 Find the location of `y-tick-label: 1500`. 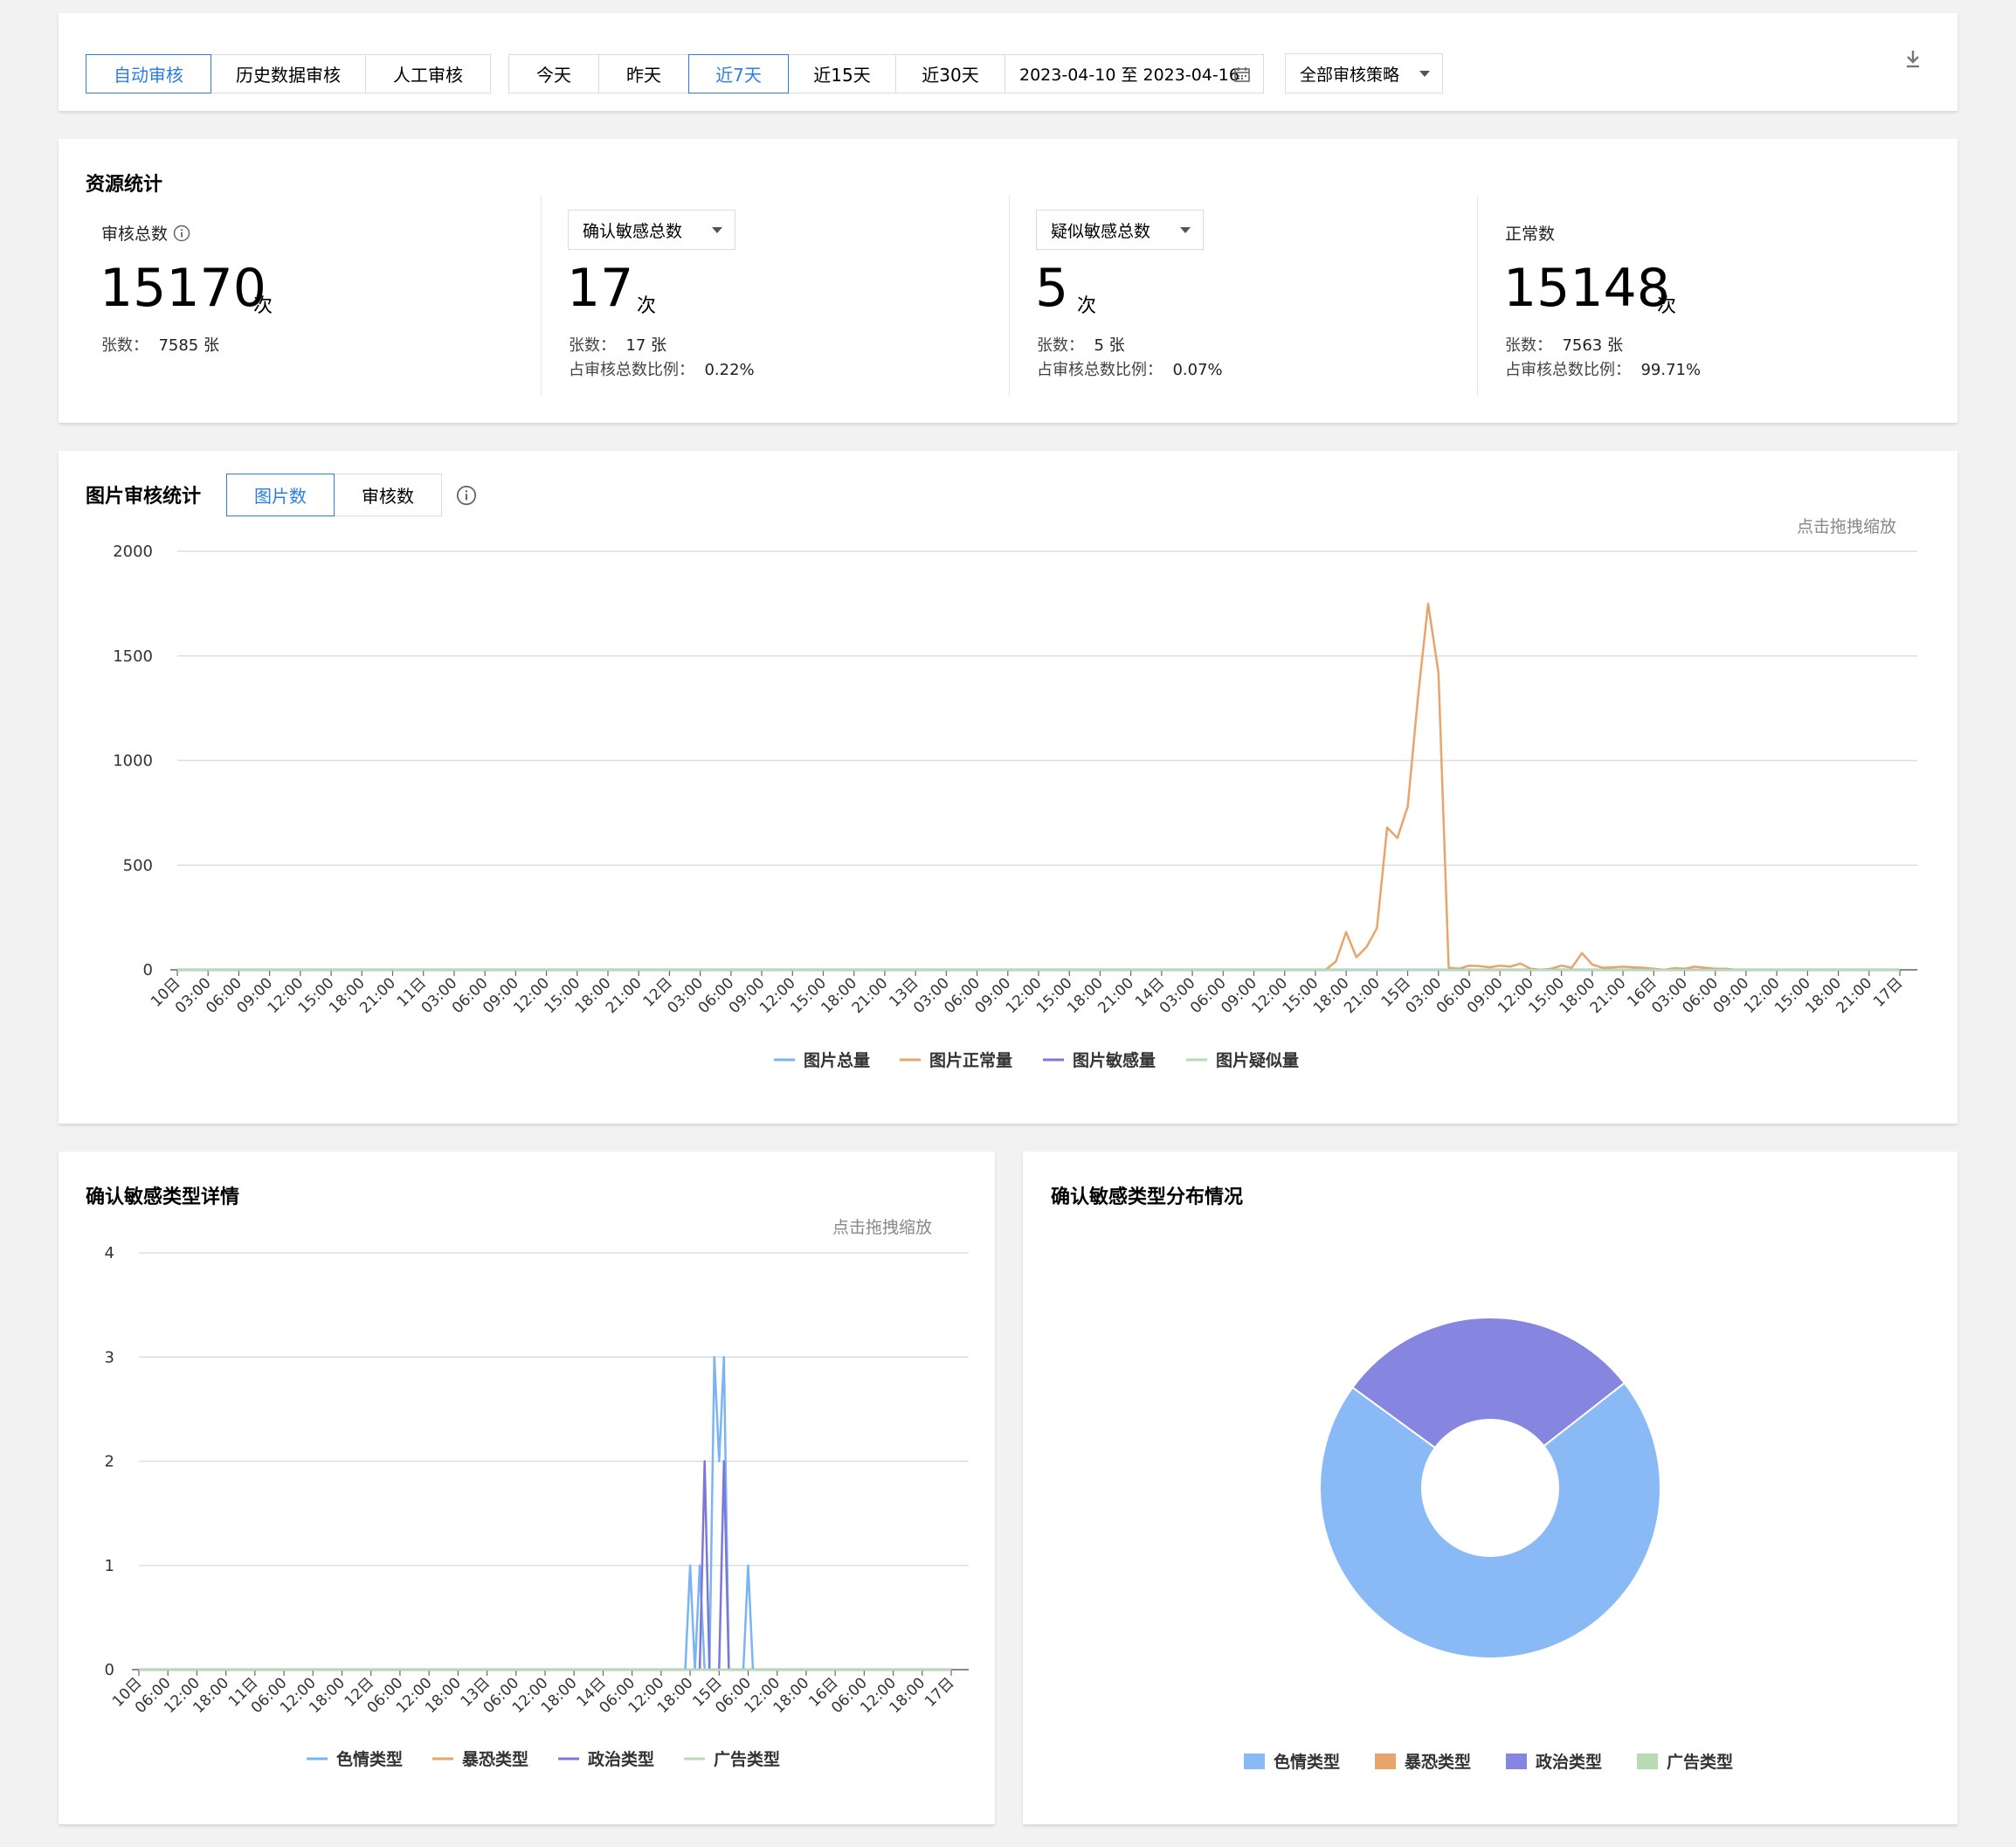

y-tick-label: 1500 is located at coordinates (133, 656).